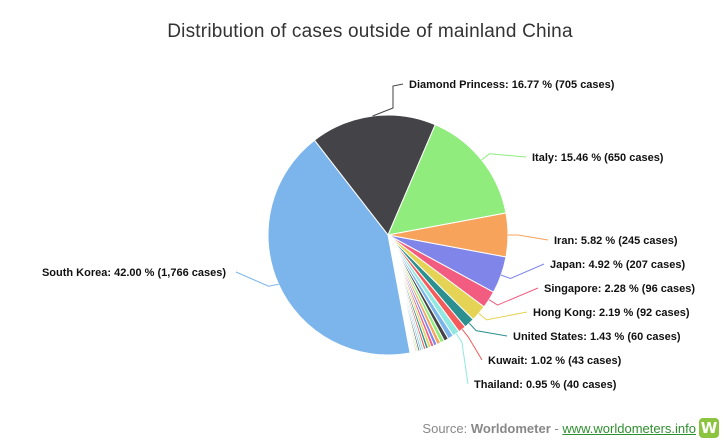 The image size is (726, 446). Describe the element at coordinates (616, 241) in the screenshot. I see `data-label: Iran: 5.82 % (245 cases)` at that location.